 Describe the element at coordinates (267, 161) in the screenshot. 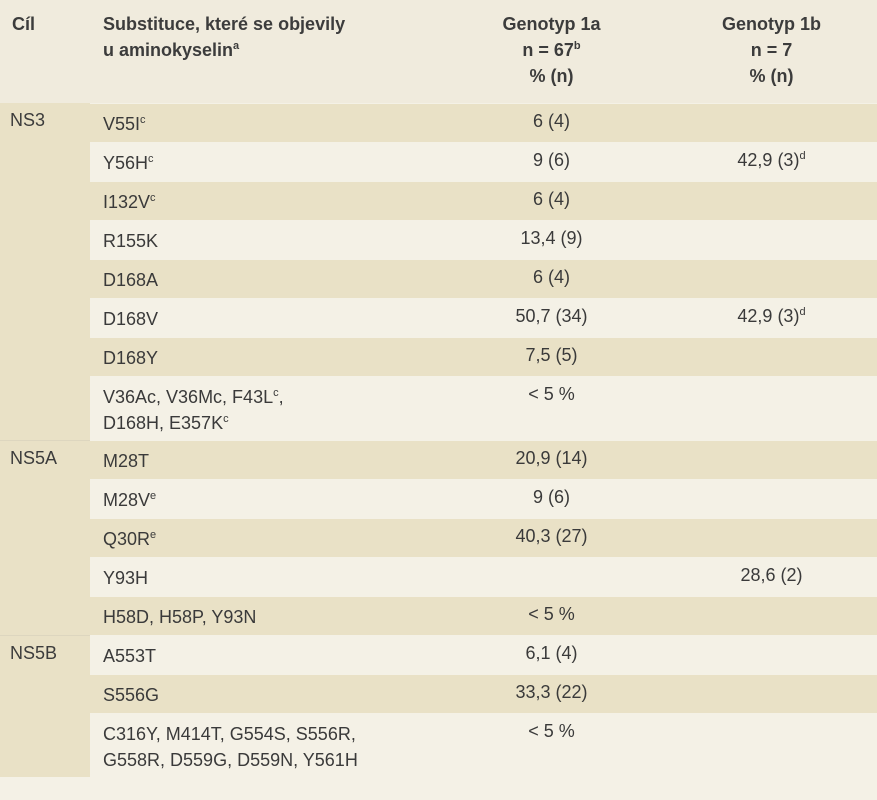

I see `substitution-cell: Y56Hc` at that location.